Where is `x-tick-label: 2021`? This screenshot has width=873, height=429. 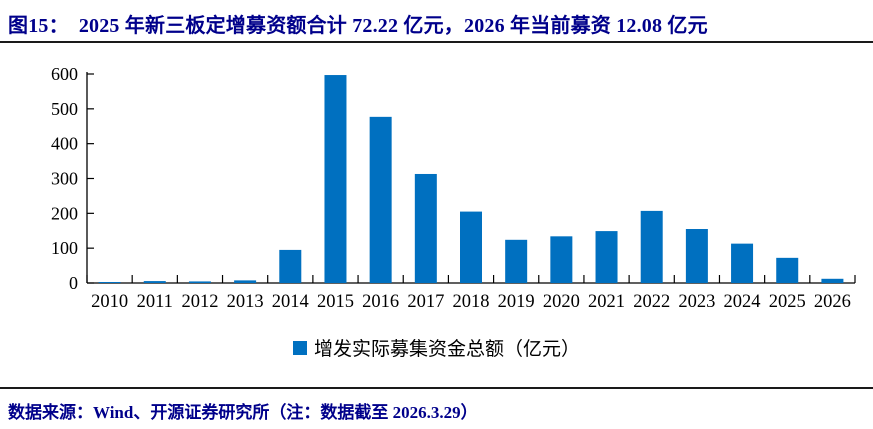 x-tick-label: 2021 is located at coordinates (606, 302).